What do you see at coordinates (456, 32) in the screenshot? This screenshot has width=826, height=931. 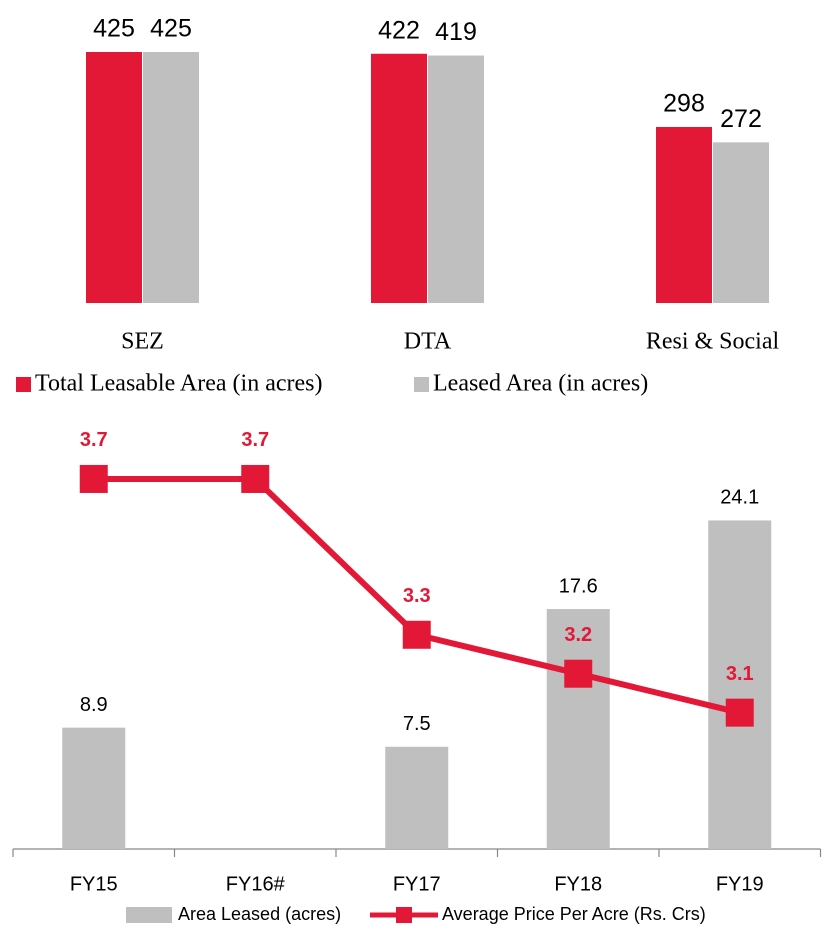 I see `data-label: 419` at bounding box center [456, 32].